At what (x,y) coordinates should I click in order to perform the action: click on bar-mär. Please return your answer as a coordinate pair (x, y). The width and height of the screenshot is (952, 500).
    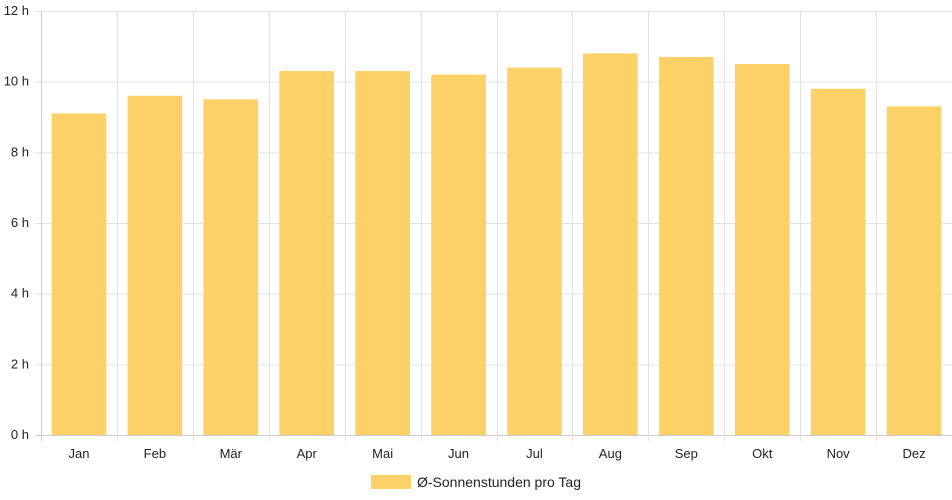
    Looking at the image, I should click on (231, 267).